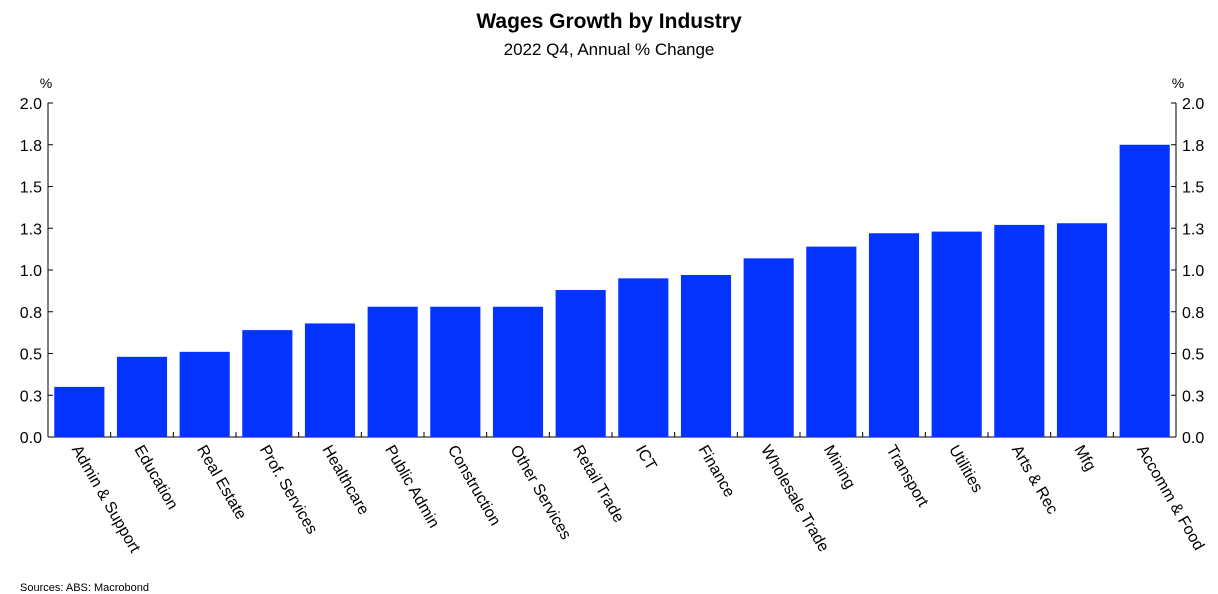 The width and height of the screenshot is (1218, 594). I want to click on y-tick-label-right: 0.5, so click(1193, 355).